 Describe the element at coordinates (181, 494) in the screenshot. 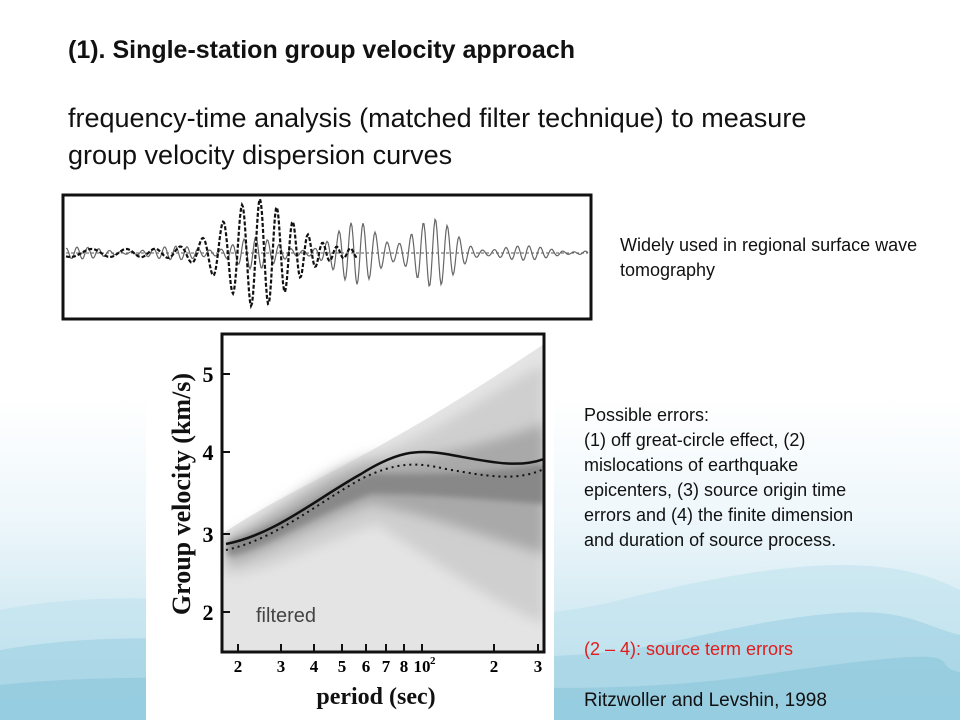

I see `y-axis-label: Group velocity (km/s)` at that location.